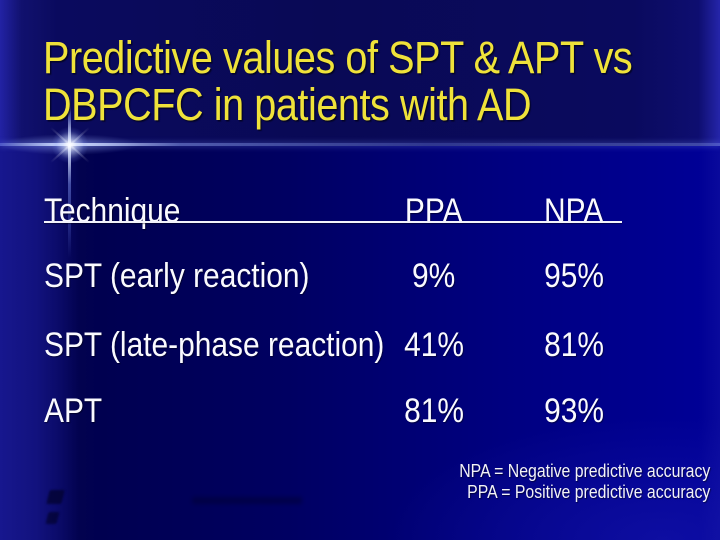  What do you see at coordinates (574, 411) in the screenshot?
I see `npa-value: 93%` at bounding box center [574, 411].